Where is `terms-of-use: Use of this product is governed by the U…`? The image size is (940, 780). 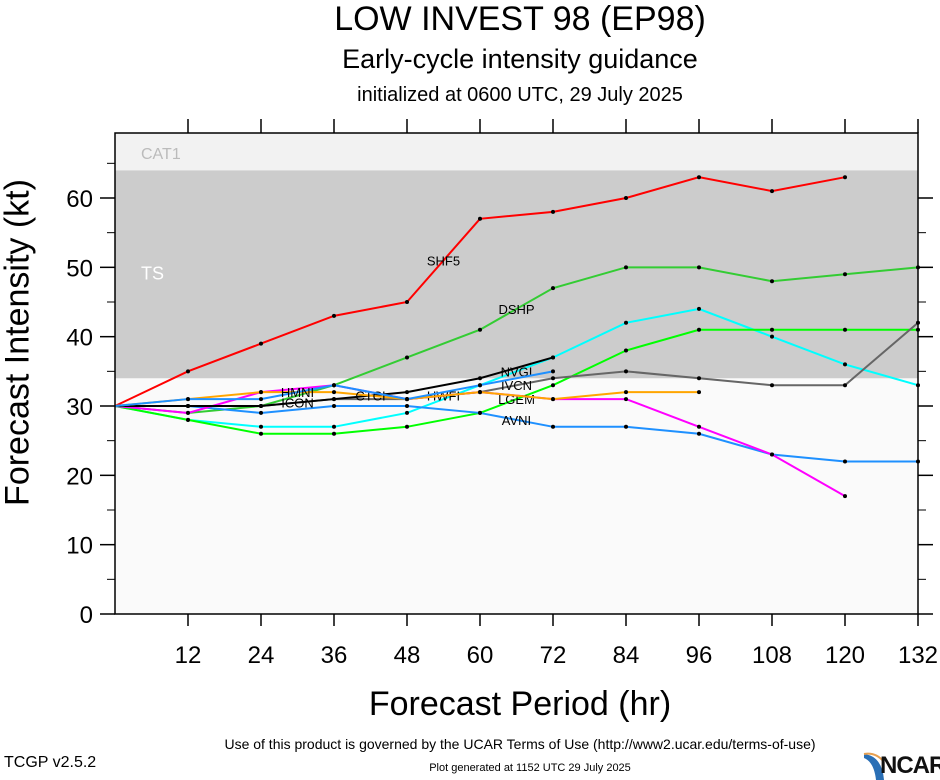
terms-of-use: Use of this product is governed by the U… is located at coordinates (520, 744).